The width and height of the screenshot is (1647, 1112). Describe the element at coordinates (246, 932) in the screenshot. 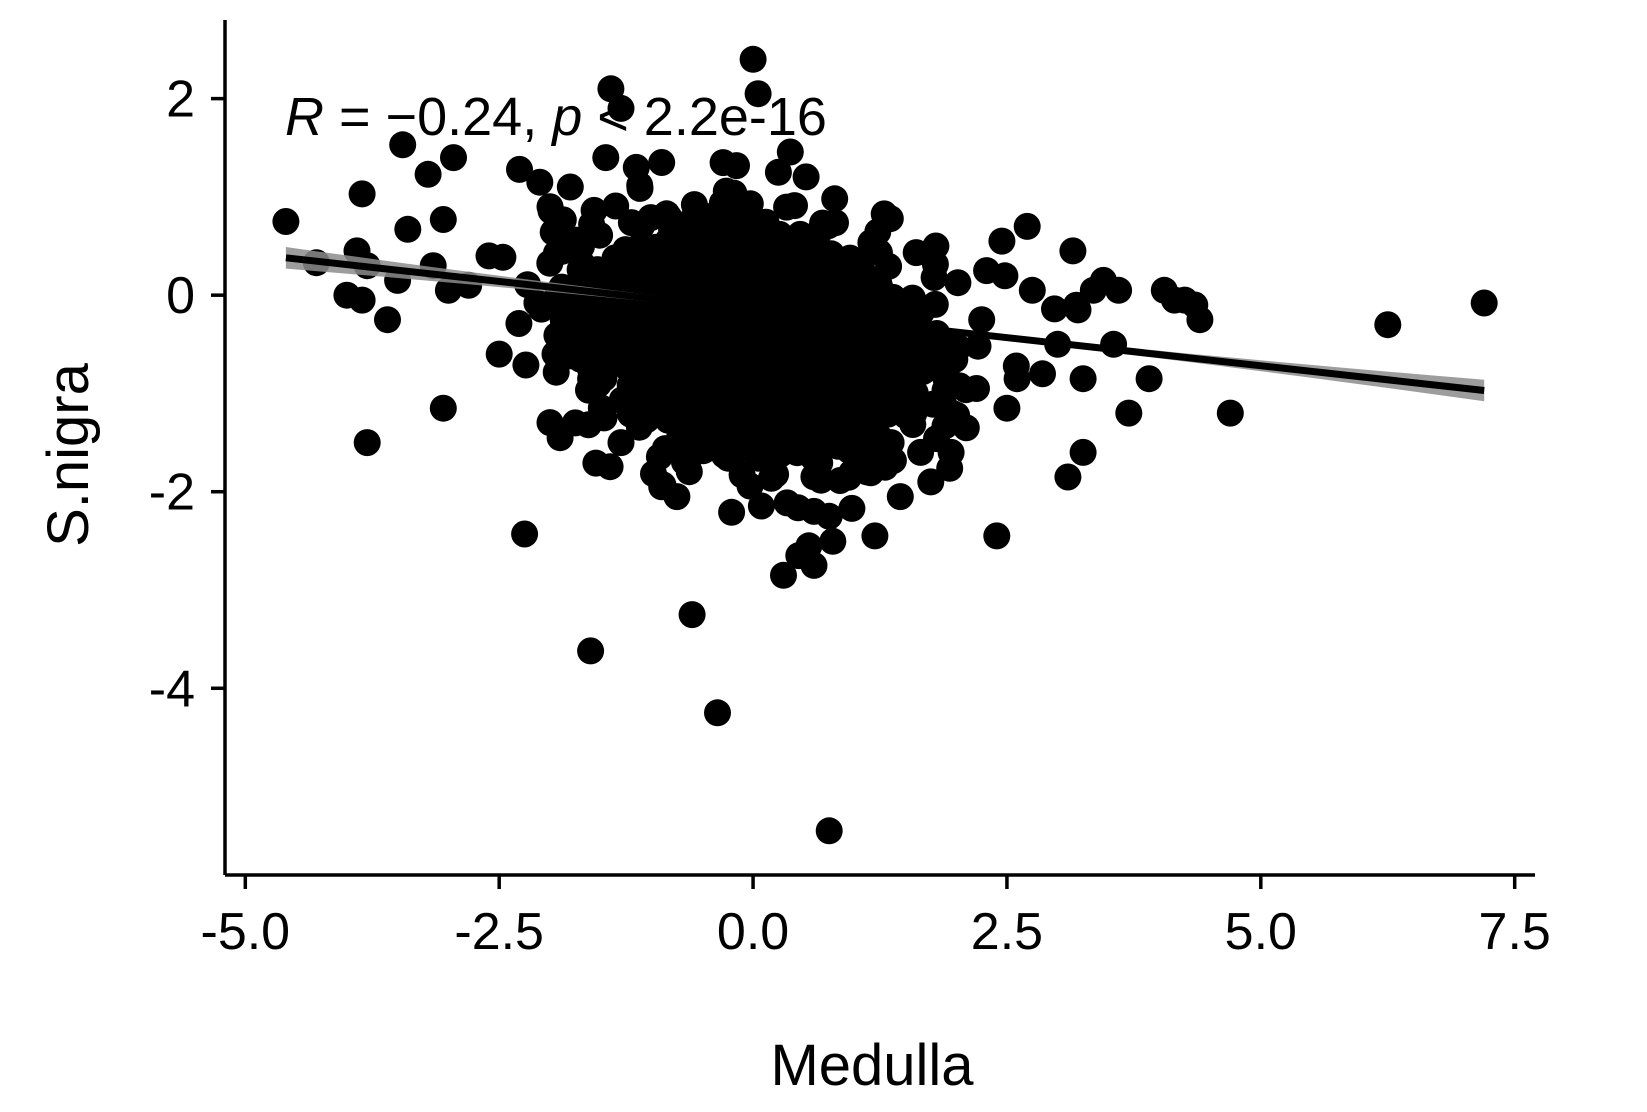

I see `x-tick-label: -5.0` at that location.